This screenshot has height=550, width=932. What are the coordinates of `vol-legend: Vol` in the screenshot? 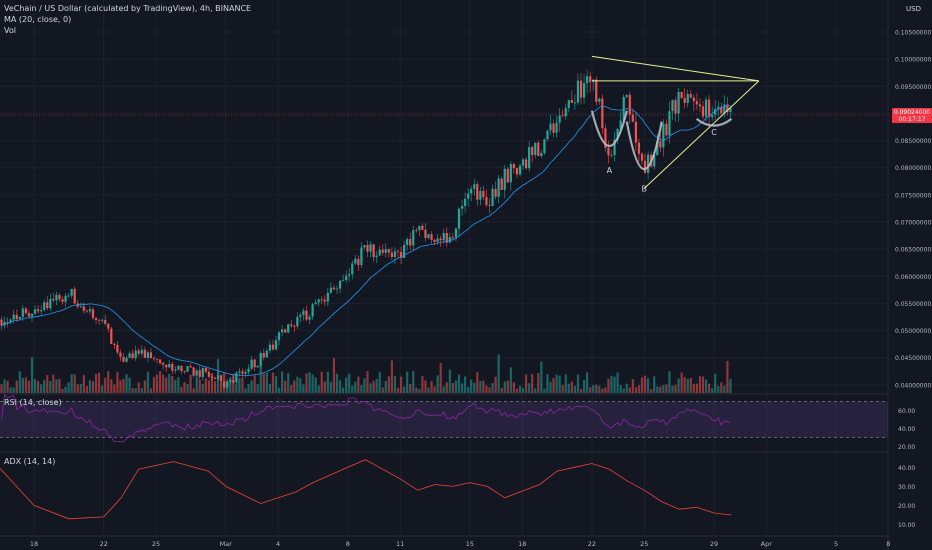 It's located at (10, 30).